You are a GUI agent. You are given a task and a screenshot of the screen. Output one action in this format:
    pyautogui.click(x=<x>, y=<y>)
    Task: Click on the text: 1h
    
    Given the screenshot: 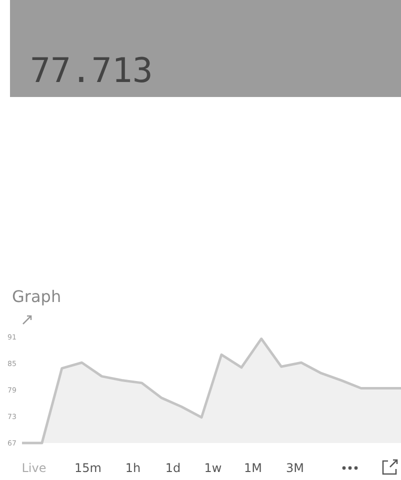 What is the action you would take?
    pyautogui.click(x=133, y=468)
    